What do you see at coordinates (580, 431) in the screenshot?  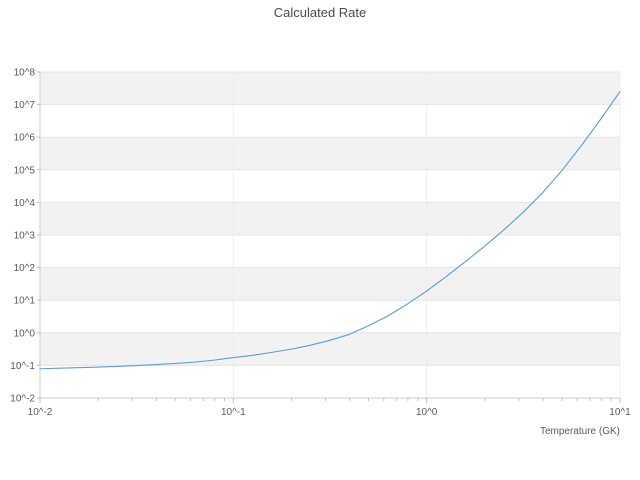 I see `x-axis-label: Temperature (GK)` at bounding box center [580, 431].